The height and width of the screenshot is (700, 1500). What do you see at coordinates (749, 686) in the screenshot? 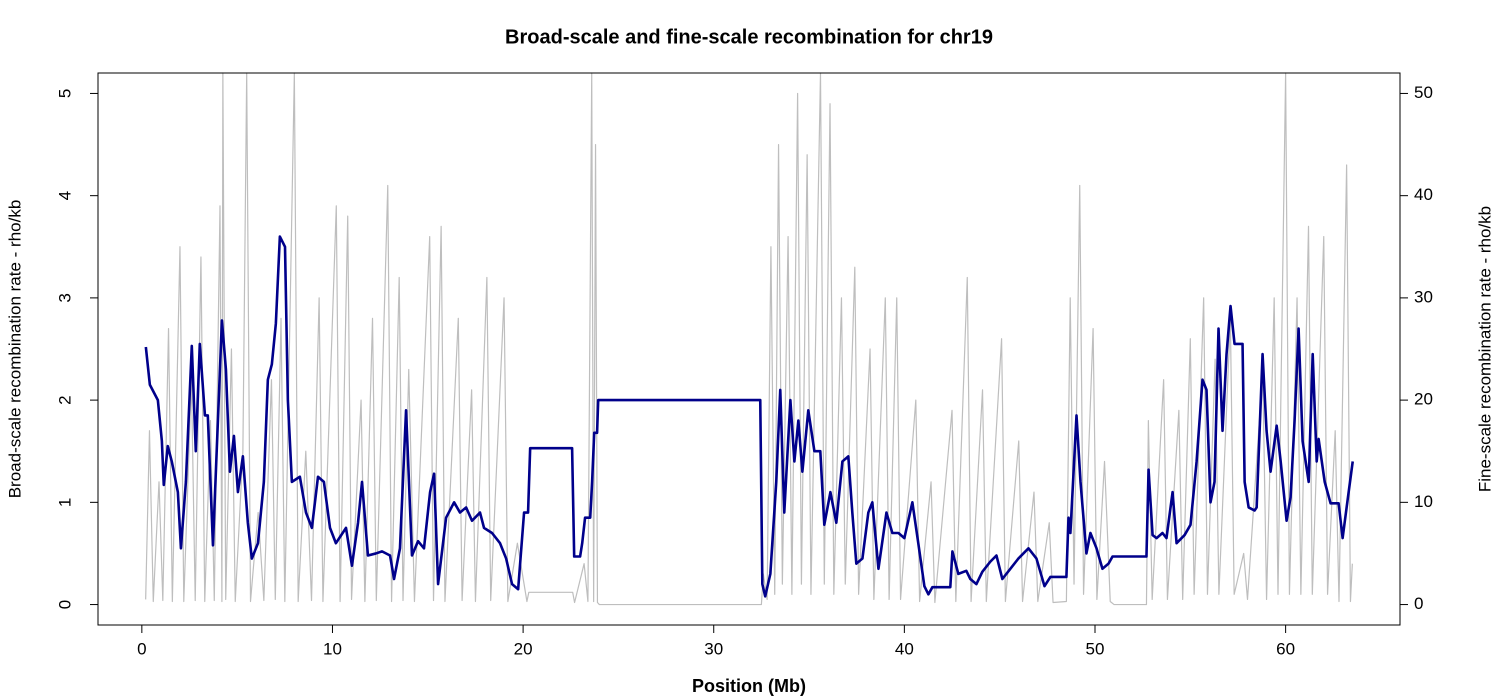
I see `x-axis-label: Position (Mb)` at bounding box center [749, 686].